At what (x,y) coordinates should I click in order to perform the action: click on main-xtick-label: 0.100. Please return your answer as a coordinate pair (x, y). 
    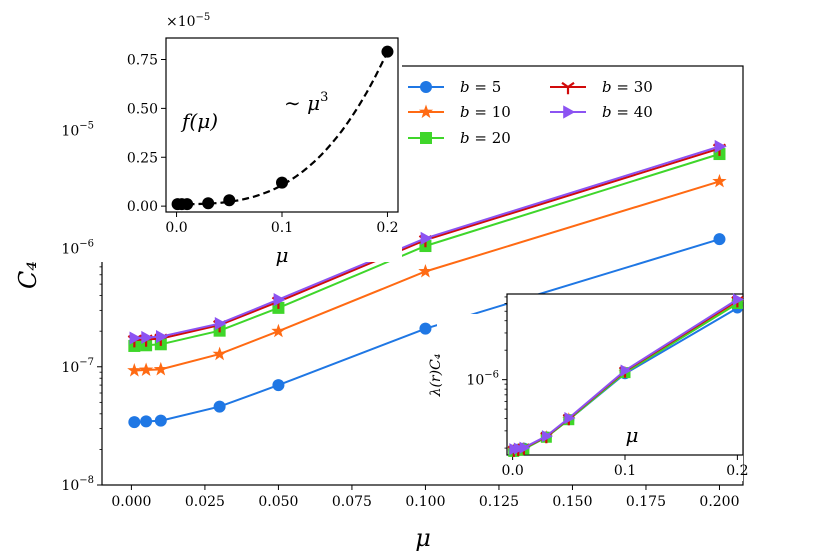
    Looking at the image, I should click on (425, 502).